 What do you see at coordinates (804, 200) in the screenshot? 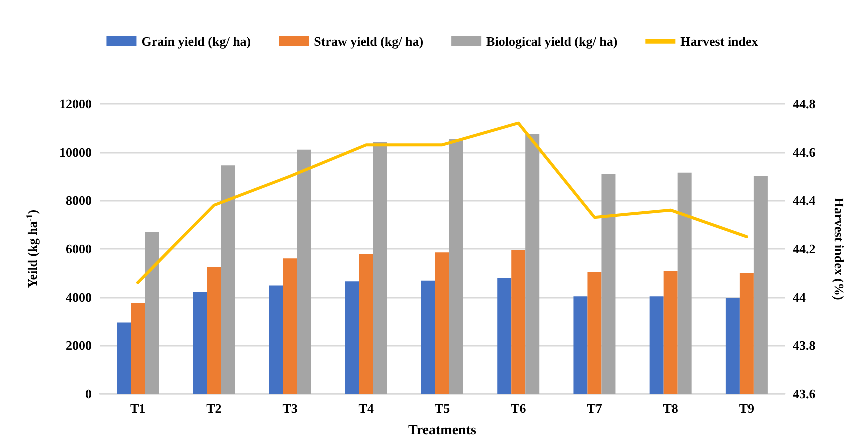
I see `y2-tick-label: 44.4` at bounding box center [804, 200].